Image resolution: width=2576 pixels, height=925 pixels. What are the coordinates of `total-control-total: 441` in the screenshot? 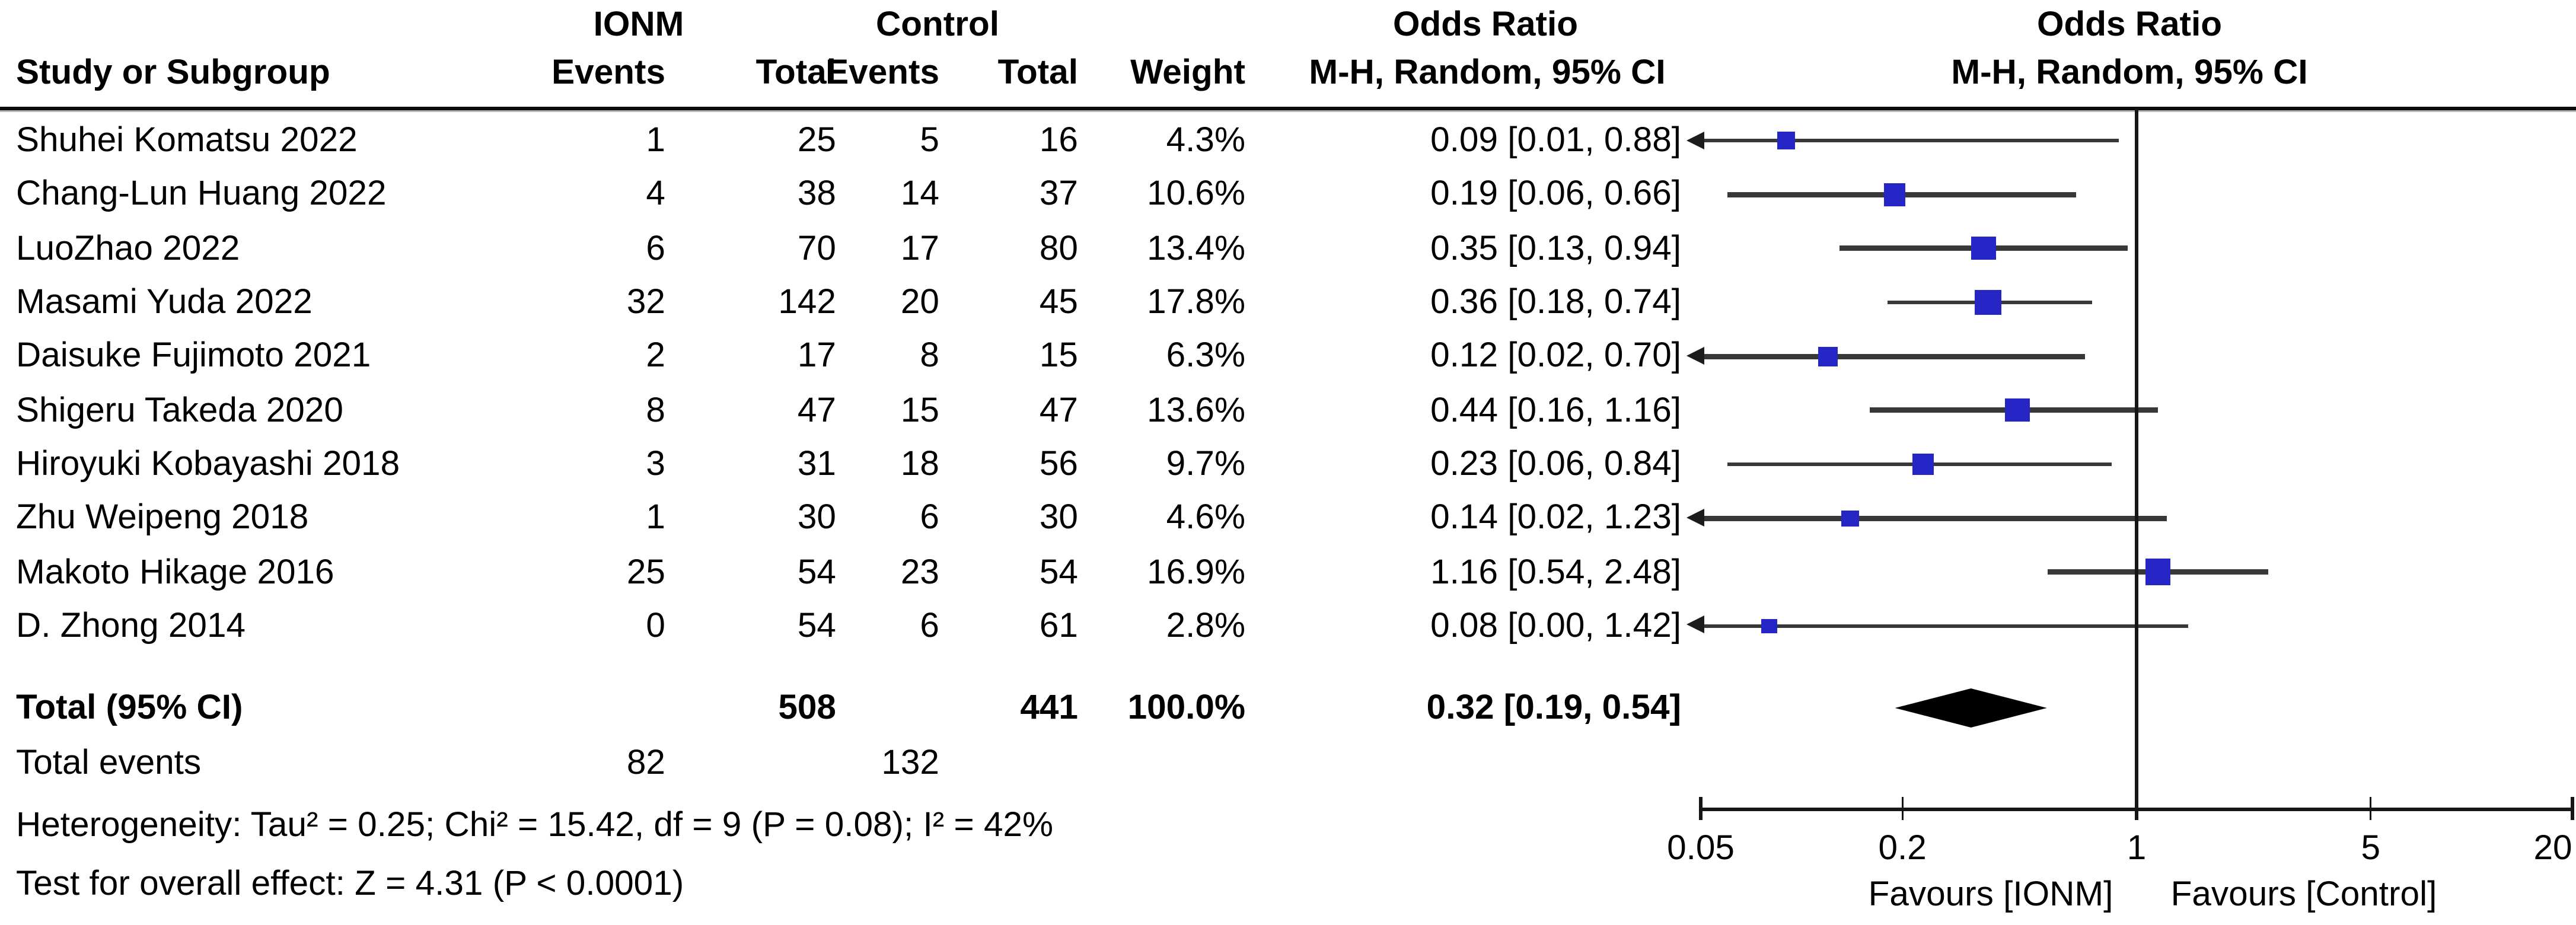 It's located at (1049, 708).